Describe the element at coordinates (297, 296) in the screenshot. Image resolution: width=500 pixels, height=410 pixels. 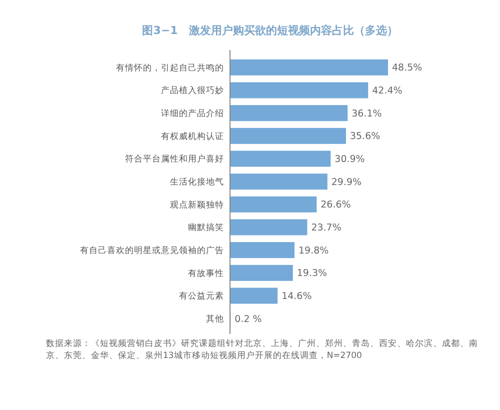
I see `data-label: 14.6%` at that location.